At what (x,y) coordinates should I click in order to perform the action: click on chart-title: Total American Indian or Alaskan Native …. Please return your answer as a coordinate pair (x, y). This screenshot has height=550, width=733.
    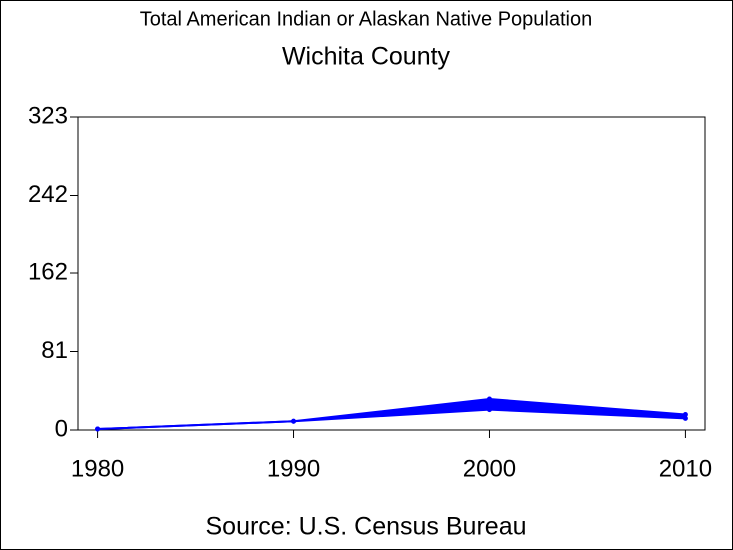
    Looking at the image, I should click on (366, 19).